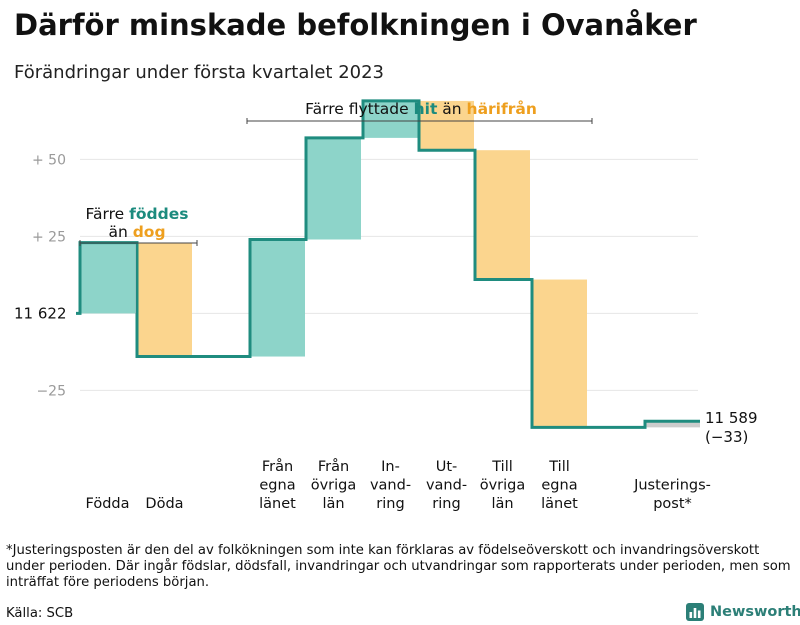  Describe the element at coordinates (138, 243) in the screenshot. I see `births-bracket` at that location.